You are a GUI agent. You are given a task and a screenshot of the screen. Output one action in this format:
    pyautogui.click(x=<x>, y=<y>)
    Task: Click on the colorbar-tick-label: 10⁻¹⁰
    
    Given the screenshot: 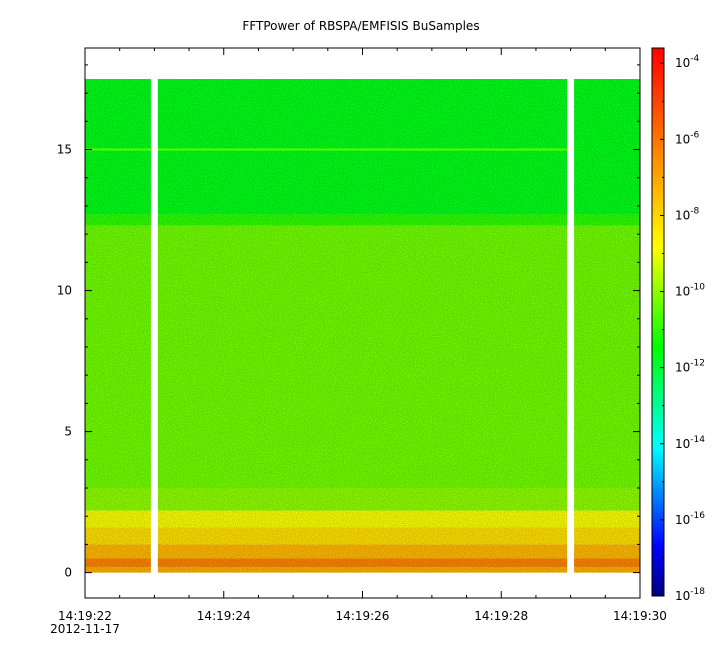 What is the action you would take?
    pyautogui.click(x=690, y=291)
    